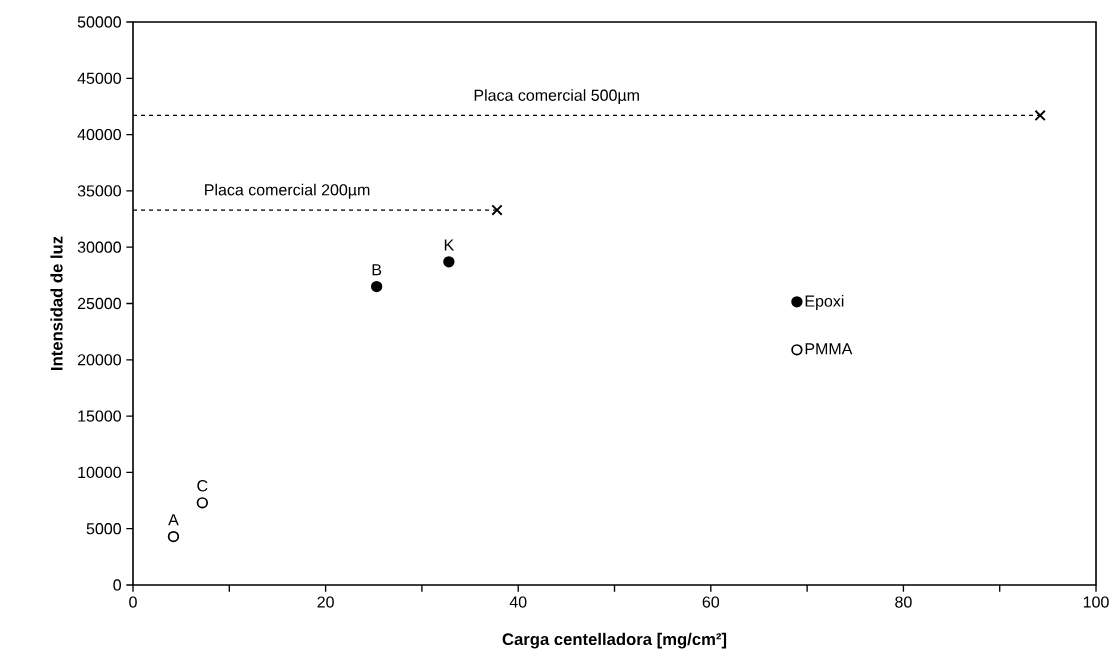  What do you see at coordinates (99, 191) in the screenshot?
I see `y-tick-label: 35000` at bounding box center [99, 191].